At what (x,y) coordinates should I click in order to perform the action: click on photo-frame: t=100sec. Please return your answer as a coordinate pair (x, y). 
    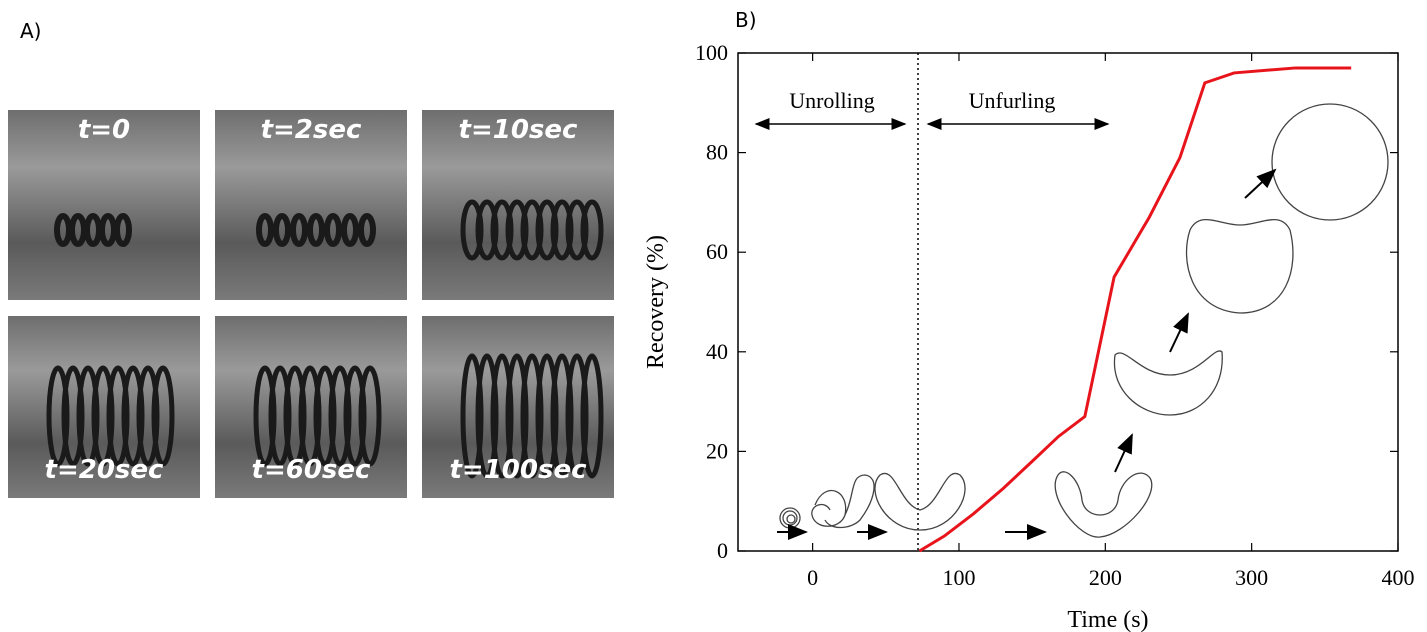
    Looking at the image, I should click on (518, 407).